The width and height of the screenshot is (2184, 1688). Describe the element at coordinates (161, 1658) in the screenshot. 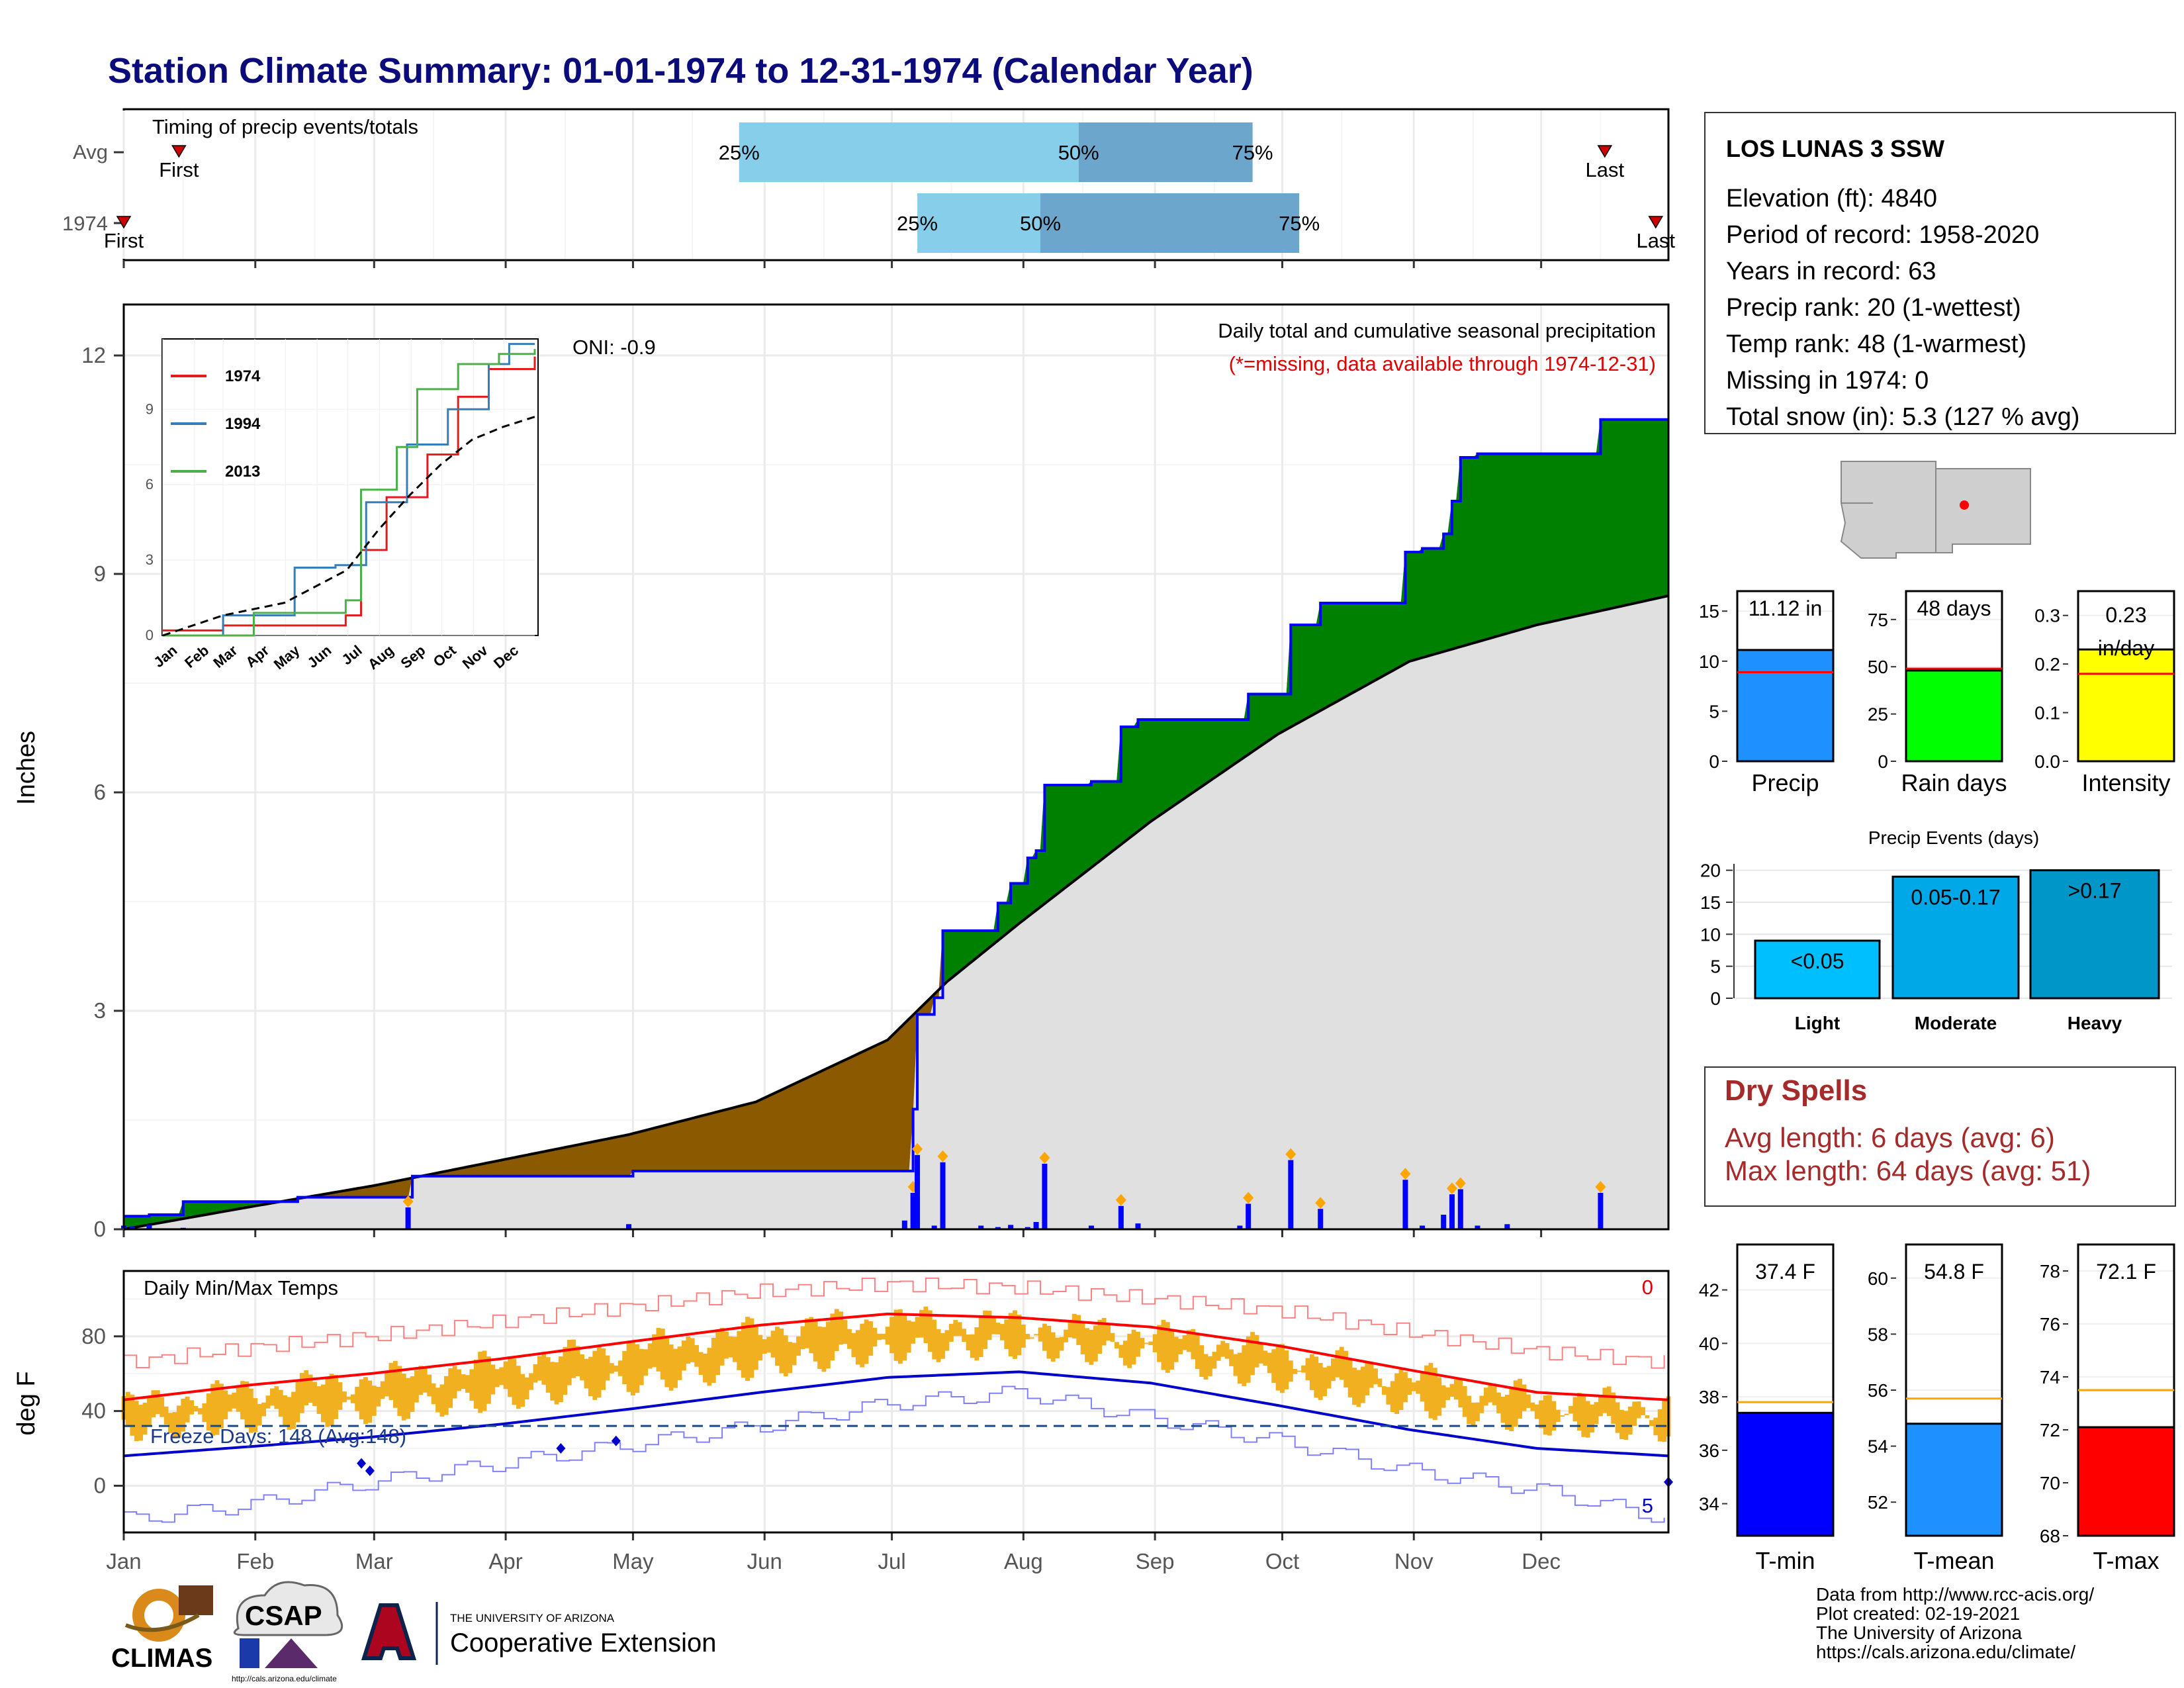

I see `svg-text: CLIMAS` at that location.